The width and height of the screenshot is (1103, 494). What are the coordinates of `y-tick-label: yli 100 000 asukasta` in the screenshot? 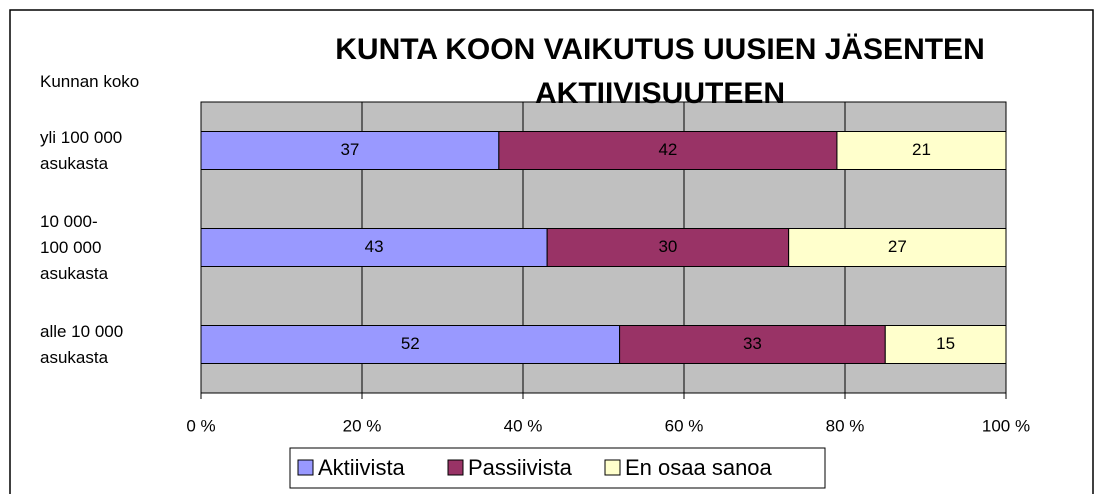 It's located at (81, 150).